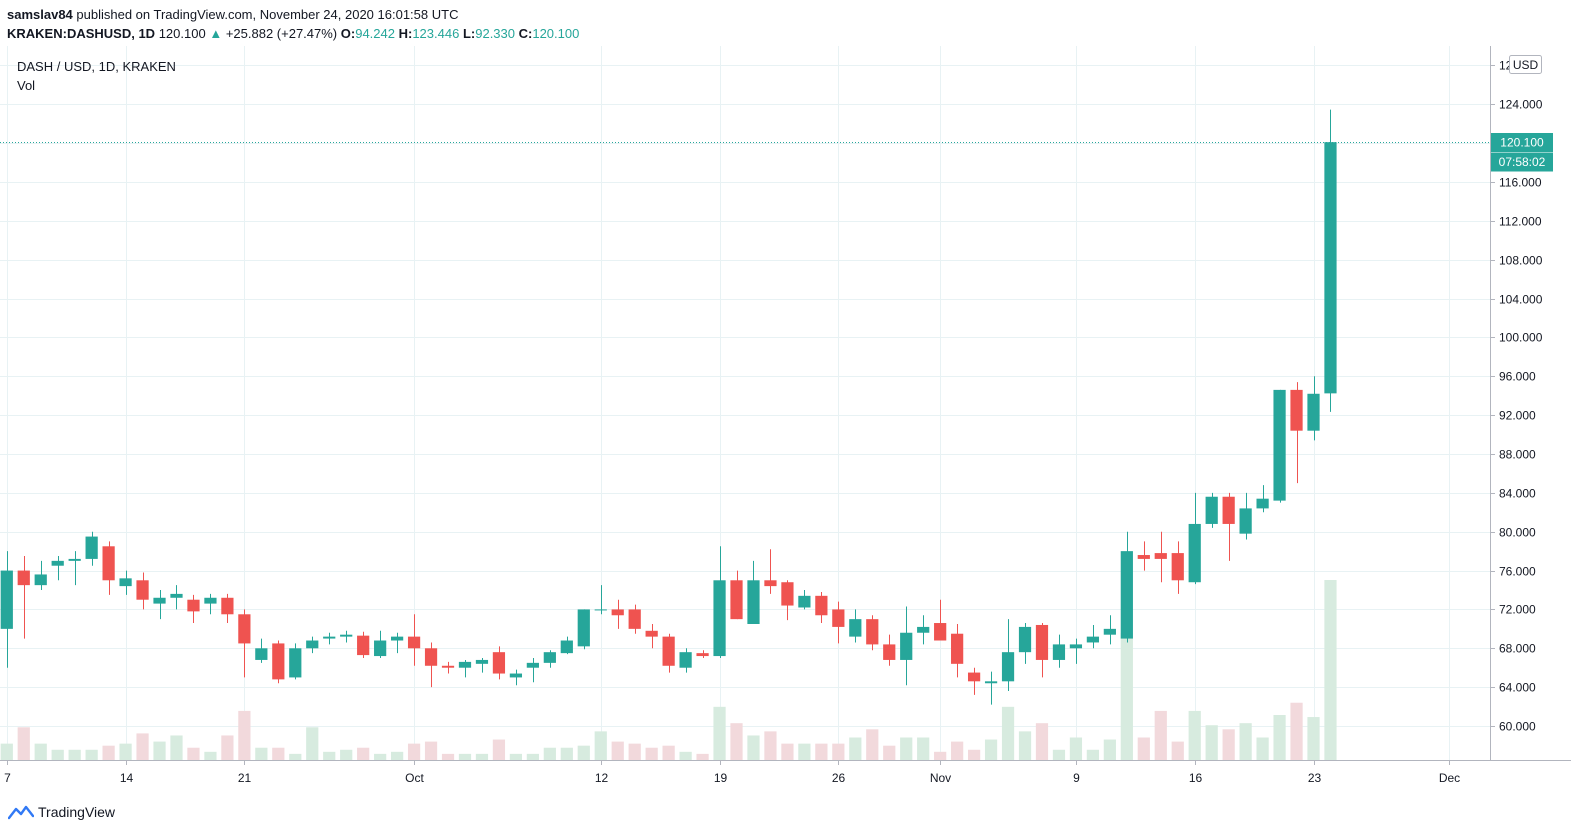 The height and width of the screenshot is (833, 1571). Describe the element at coordinates (1522, 152) in the screenshot. I see `last-price-tag: 120.100 07:58:02` at that location.